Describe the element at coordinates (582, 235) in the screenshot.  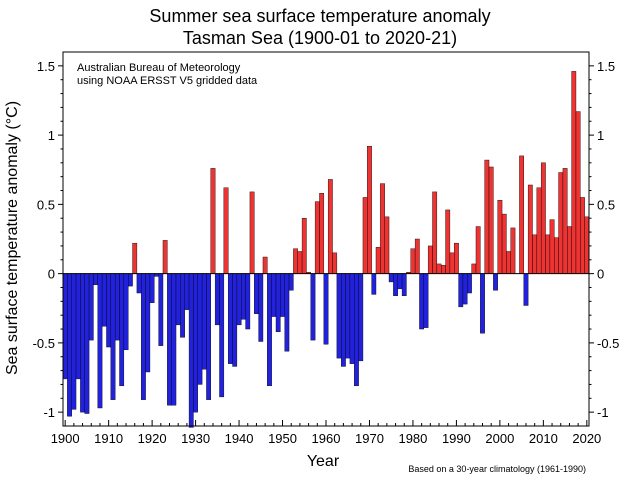
I see `bar-2019` at that location.